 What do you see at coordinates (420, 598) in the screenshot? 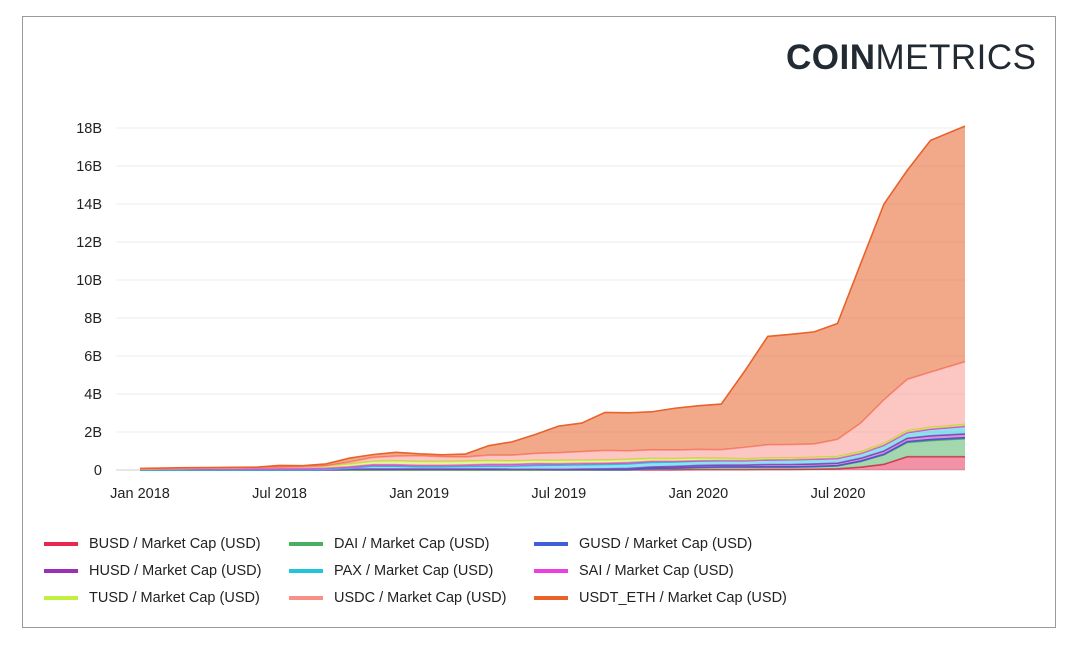
I see `legend-label: USDC / Market Cap (USD)` at bounding box center [420, 598].